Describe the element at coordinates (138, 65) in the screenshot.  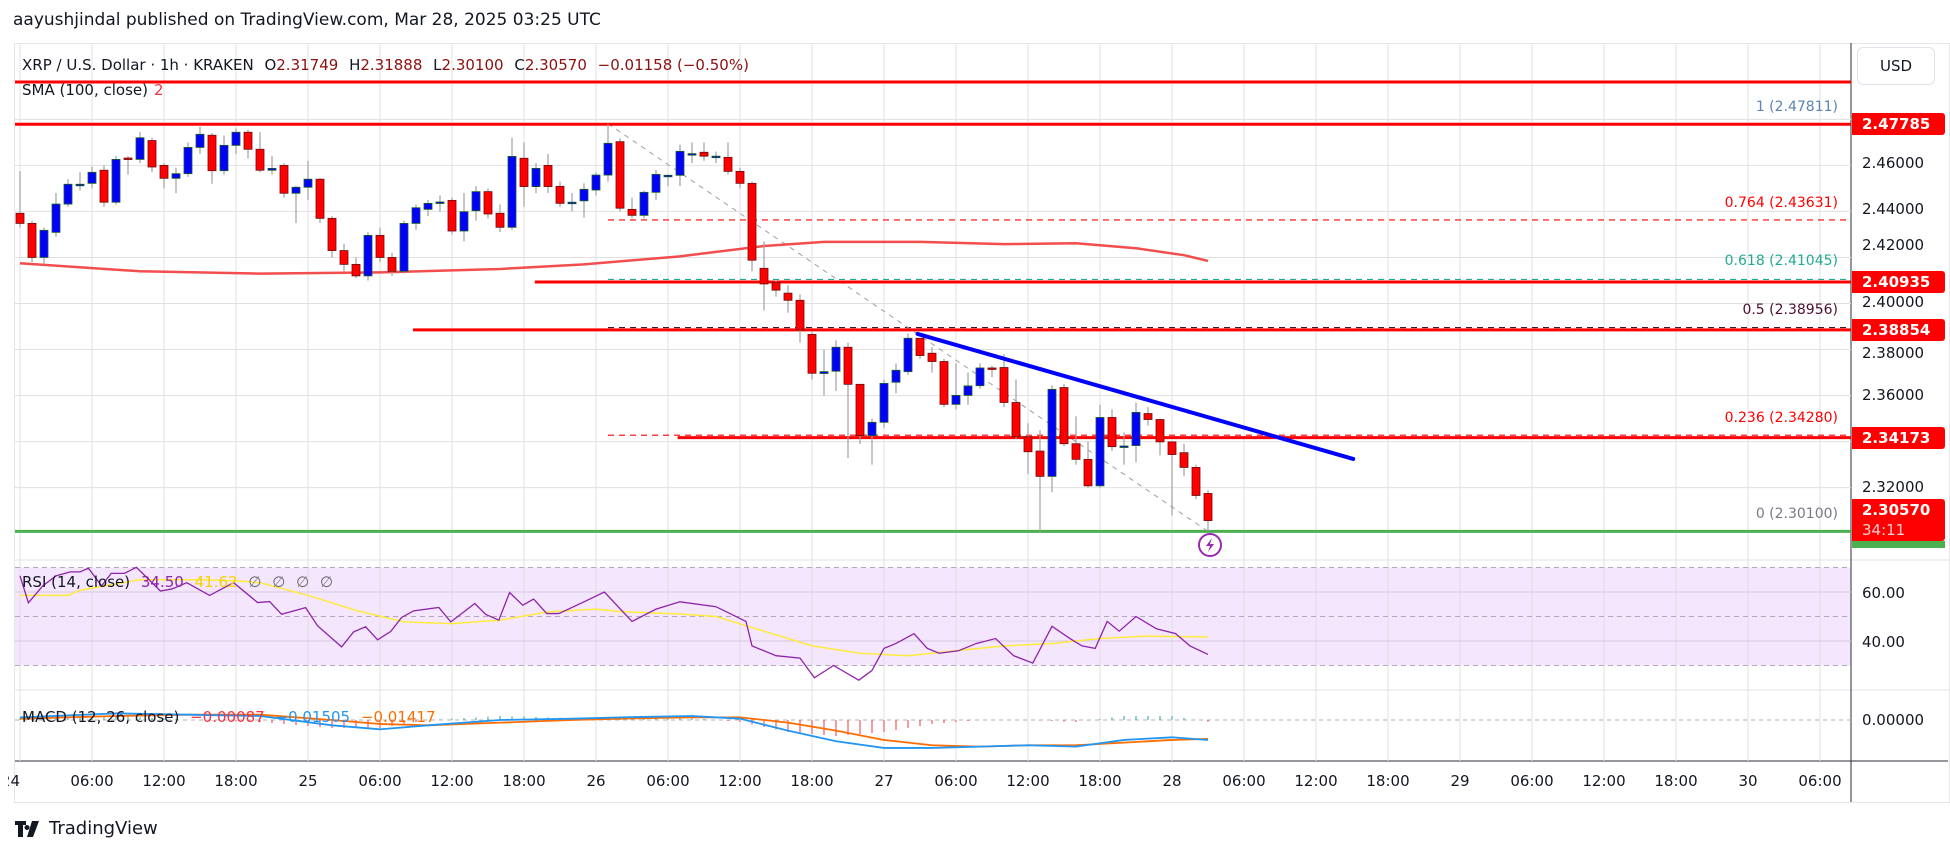
I see `symbol-name: XRP / U.S. Dollar · 1h · KRAKEN` at that location.